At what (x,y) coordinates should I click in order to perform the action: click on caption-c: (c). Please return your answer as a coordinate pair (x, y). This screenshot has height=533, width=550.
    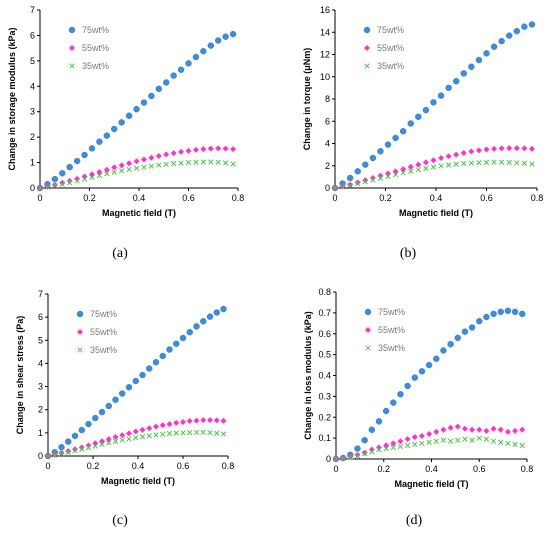
    Looking at the image, I should click on (120, 520).